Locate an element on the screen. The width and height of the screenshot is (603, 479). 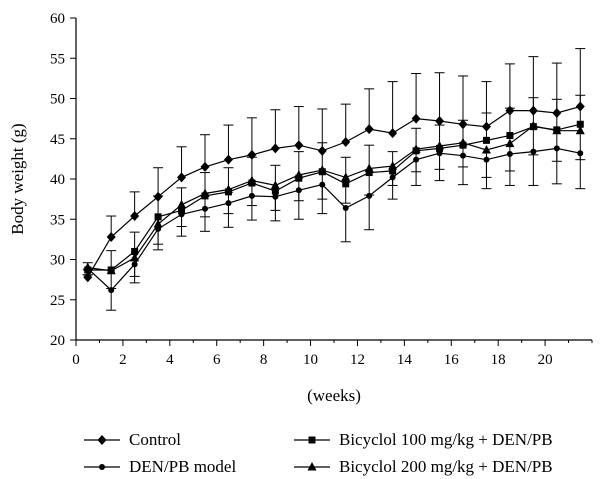
legend-marker-square is located at coordinates (312, 440).